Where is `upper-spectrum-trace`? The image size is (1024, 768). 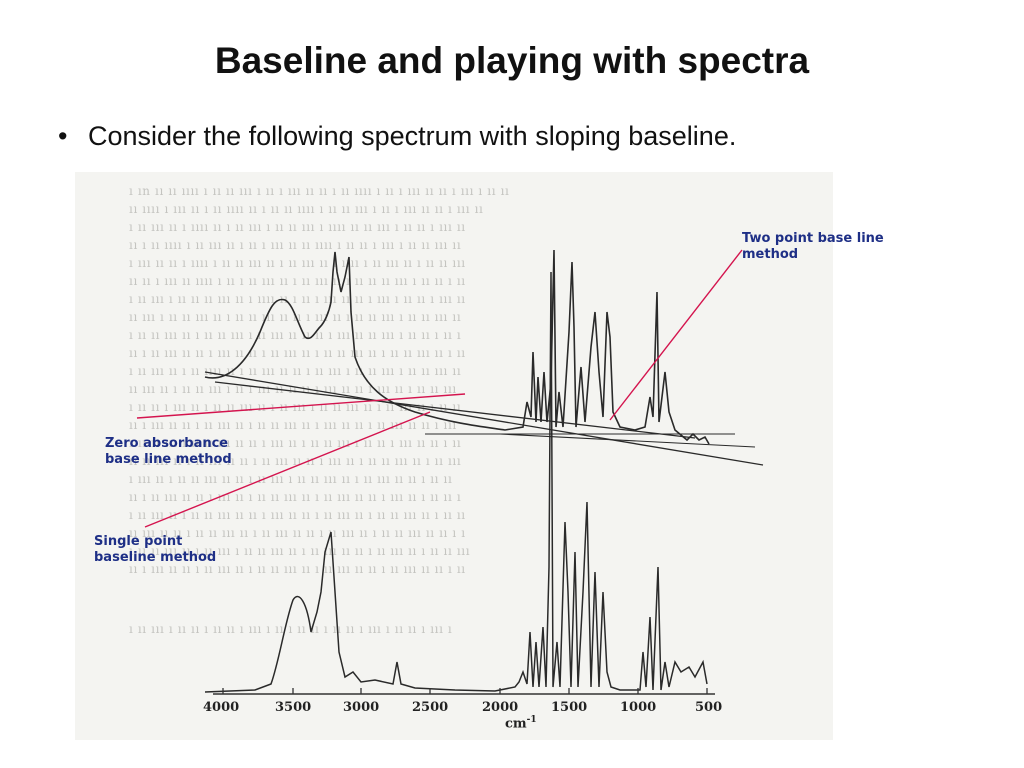
upper-spectrum-trace is located at coordinates (457, 347).